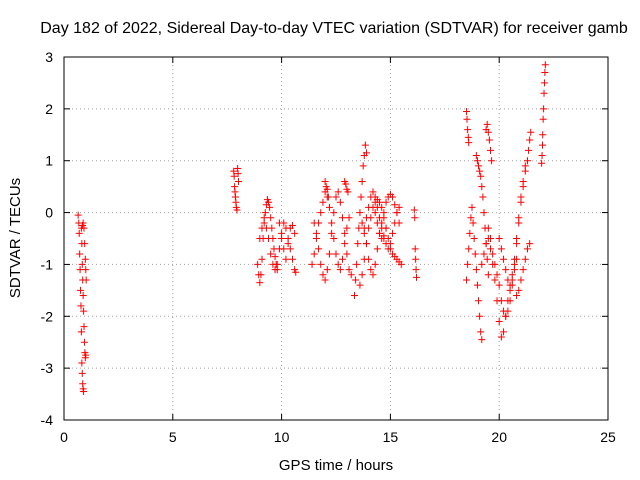  What do you see at coordinates (415, 243) in the screenshot?
I see `series-sat-q` at bounding box center [415, 243].